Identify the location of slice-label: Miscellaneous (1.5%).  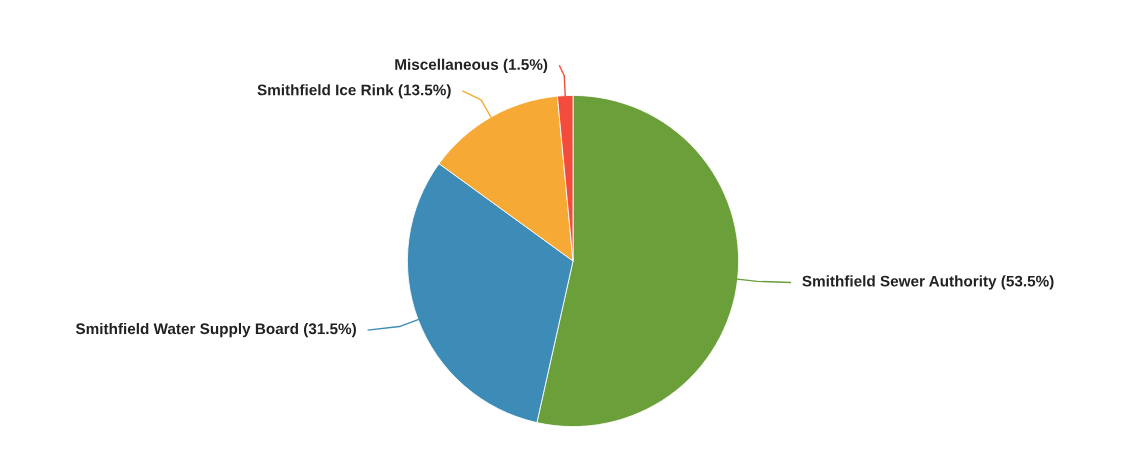
(471, 65).